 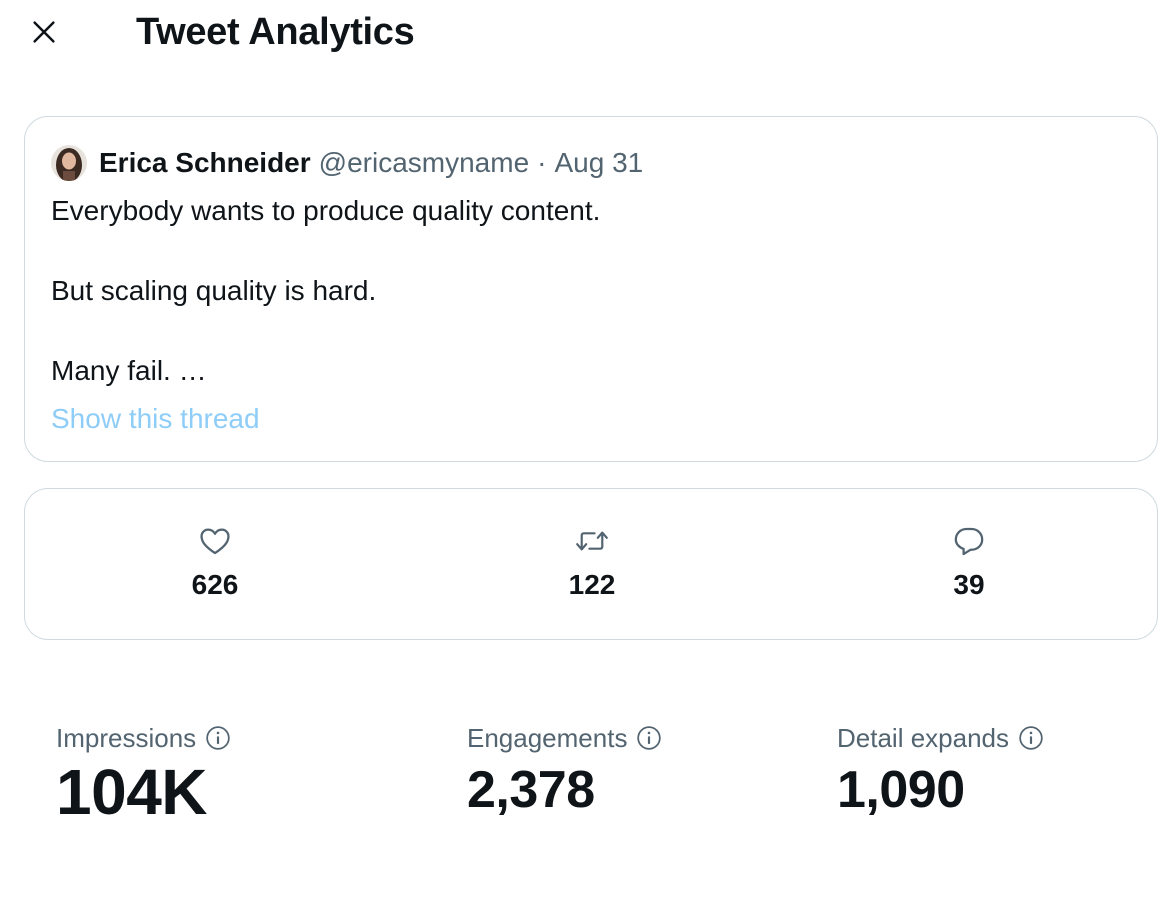 What do you see at coordinates (424, 162) in the screenshot?
I see `author-handle: @ericasmyname` at bounding box center [424, 162].